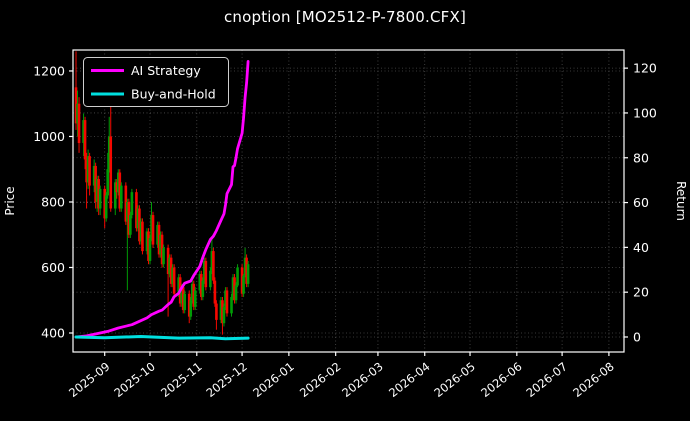 The width and height of the screenshot is (690, 421). I want to click on buy-and-hold-line, so click(162, 338).